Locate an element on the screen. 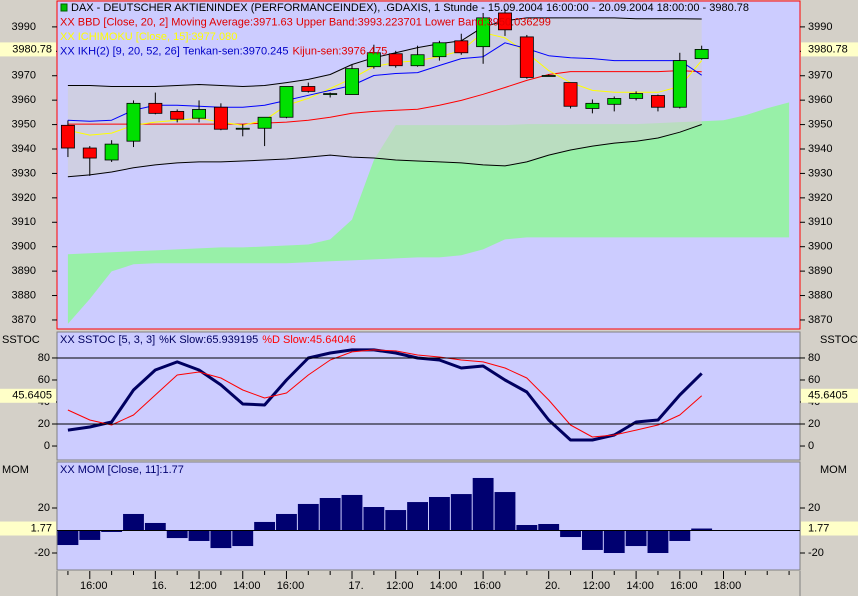  legend-entry: XX ICHIMOKU [Close, 15]:3977.080 is located at coordinates (148, 37).